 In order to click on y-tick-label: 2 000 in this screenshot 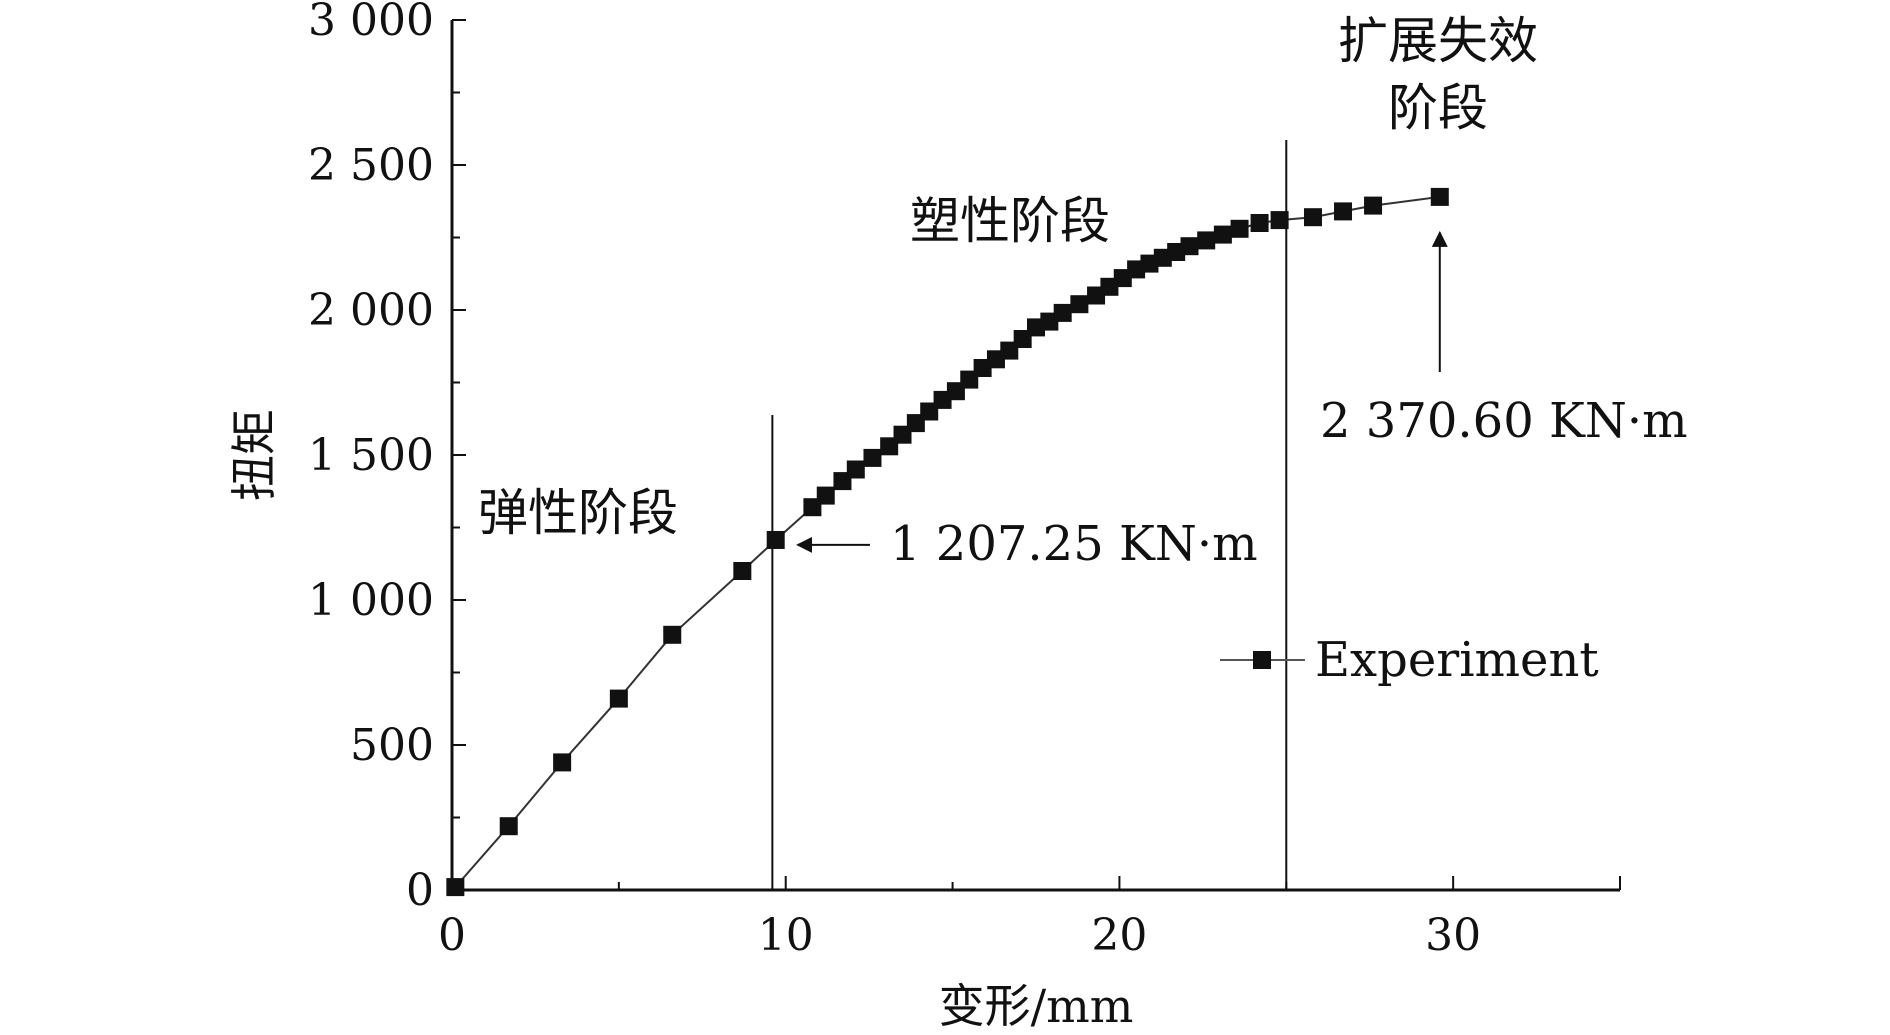, I will do `click(371, 310)`.